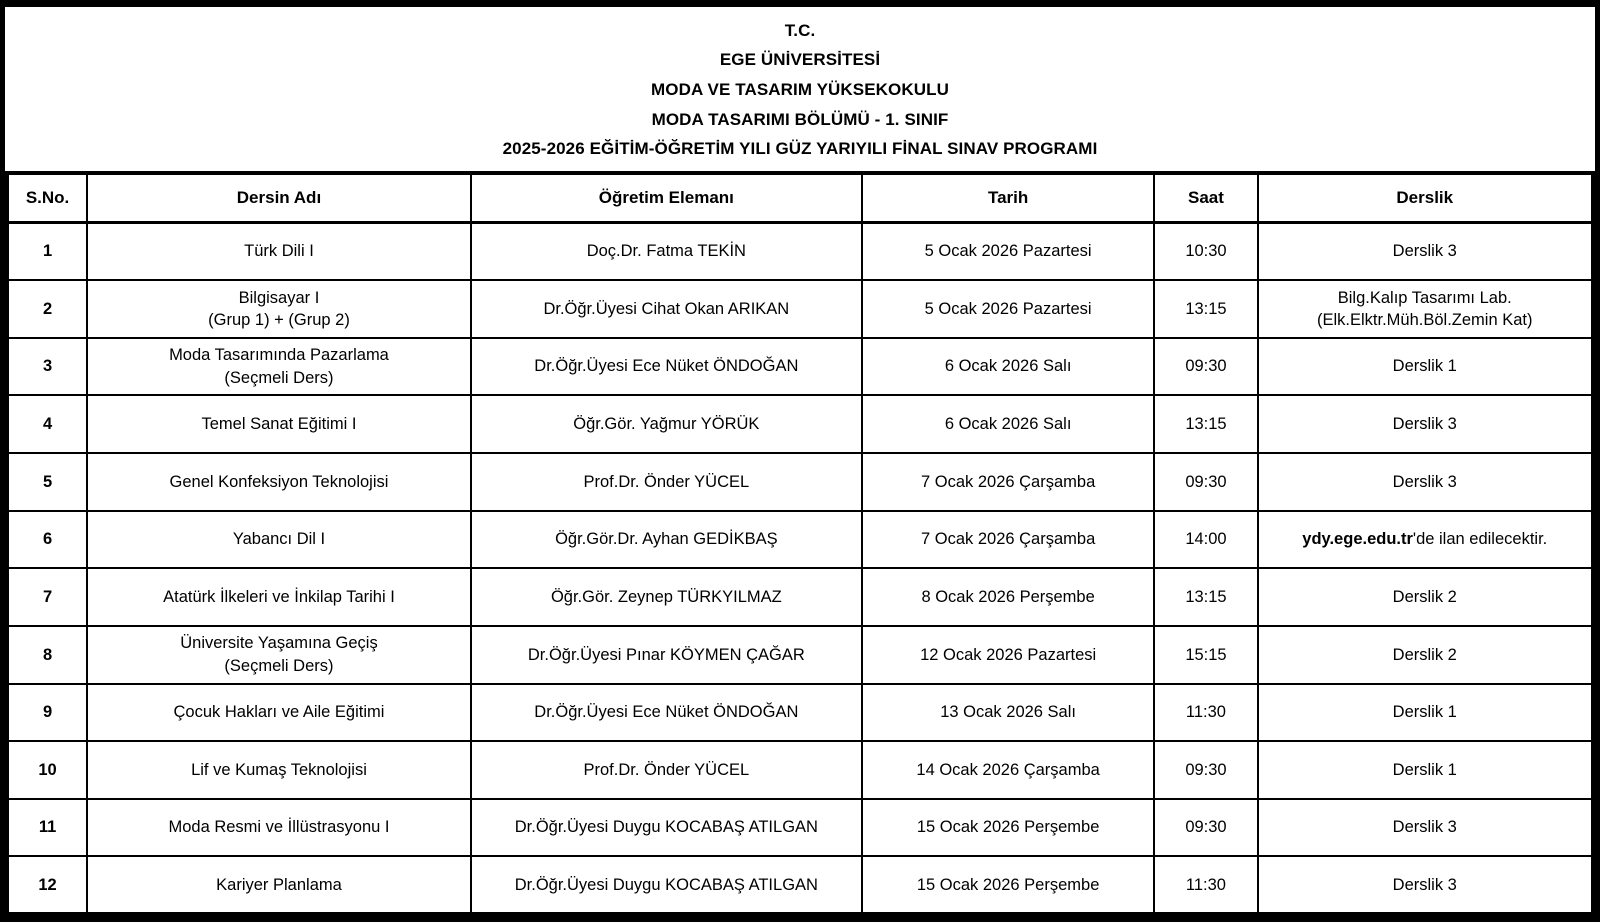  Describe the element at coordinates (47, 424) in the screenshot. I see `serial-number-cell: 4` at that location.